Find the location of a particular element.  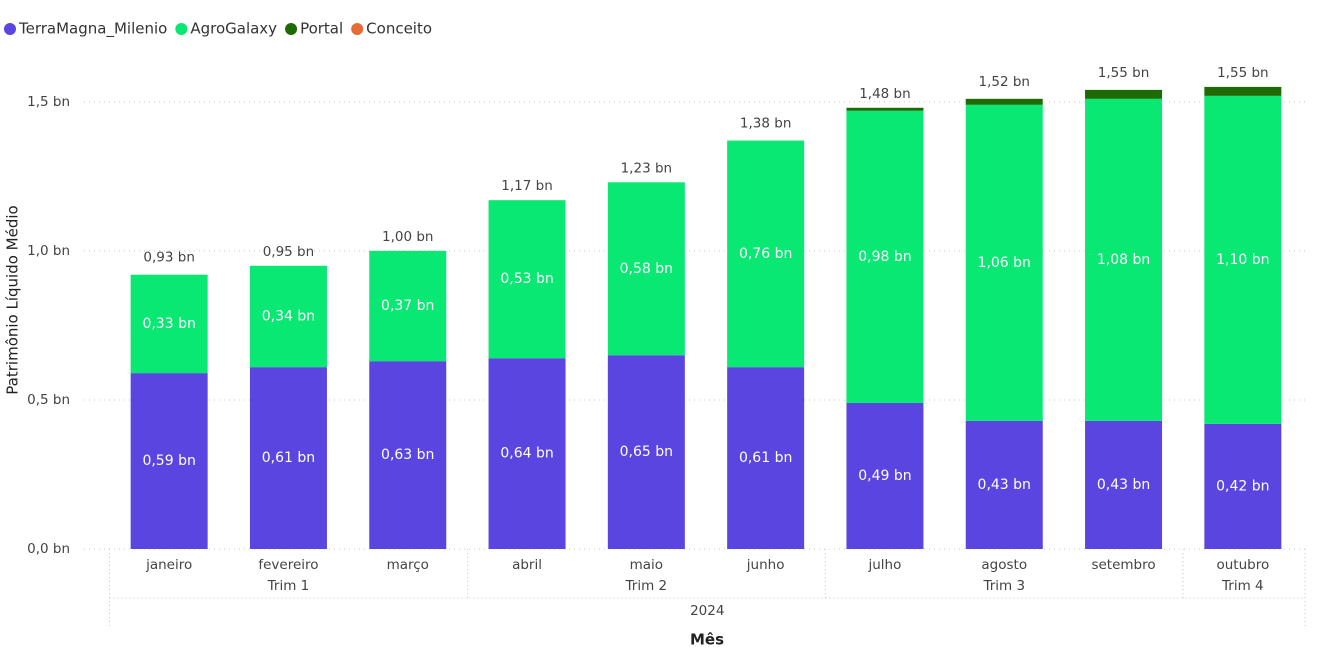

x-tick-label: março is located at coordinates (408, 565).